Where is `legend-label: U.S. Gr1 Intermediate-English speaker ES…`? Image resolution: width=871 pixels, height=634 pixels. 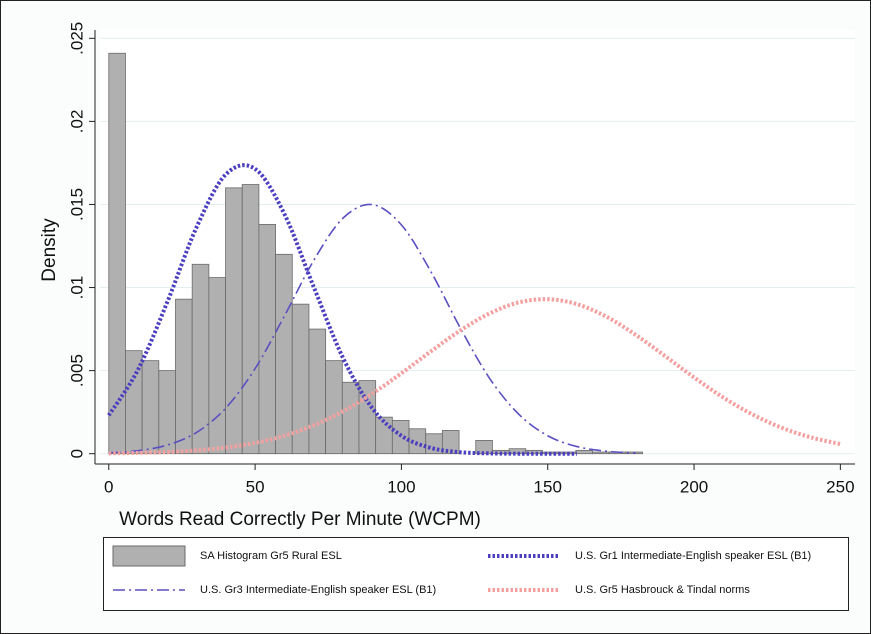
legend-label: U.S. Gr1 Intermediate-English speaker ES… is located at coordinates (693, 556).